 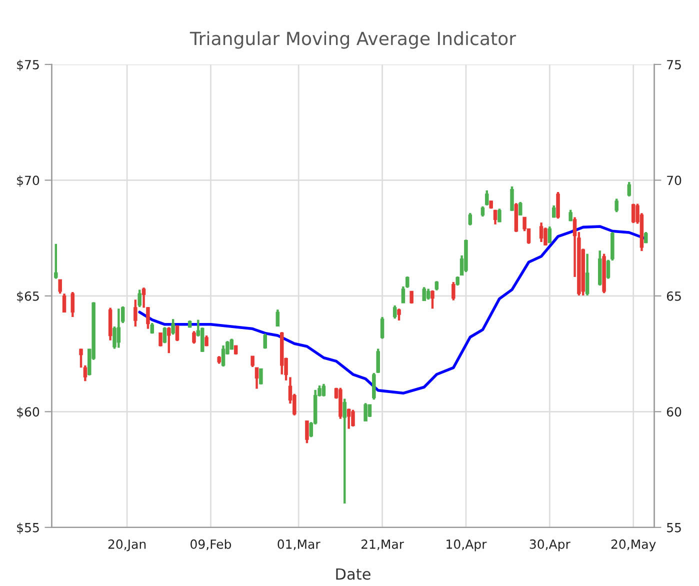 I want to click on y-tick-label: $65, so click(x=28, y=297).